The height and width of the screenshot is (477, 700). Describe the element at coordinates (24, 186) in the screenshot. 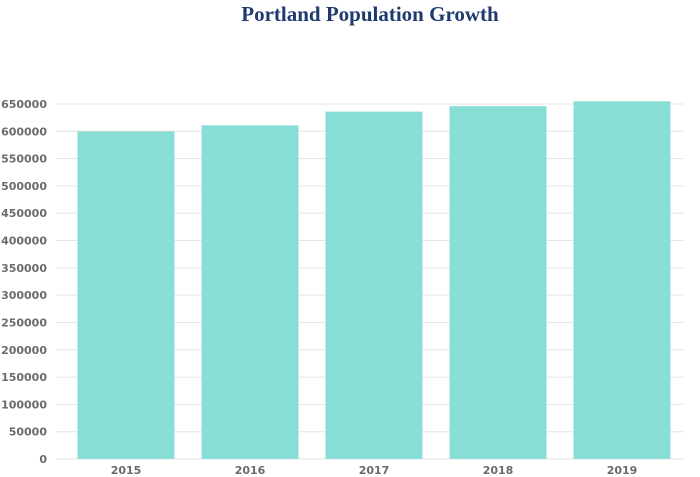

I see `y-tick-label: 500000` at that location.